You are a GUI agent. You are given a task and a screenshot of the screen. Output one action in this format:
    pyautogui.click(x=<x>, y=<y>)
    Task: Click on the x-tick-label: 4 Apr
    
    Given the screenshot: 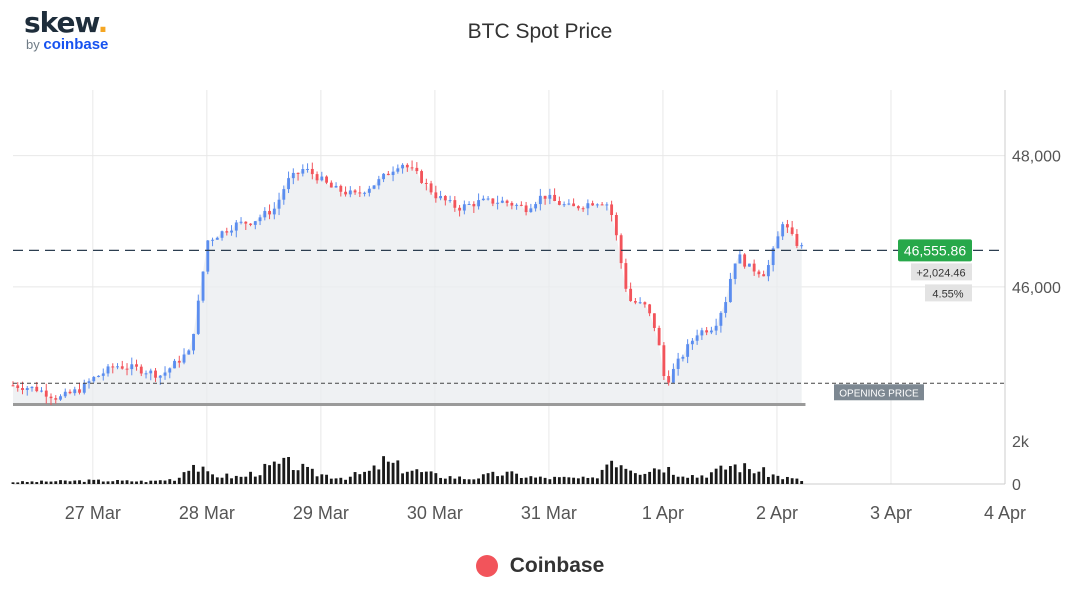 What is the action you would take?
    pyautogui.click(x=1005, y=513)
    